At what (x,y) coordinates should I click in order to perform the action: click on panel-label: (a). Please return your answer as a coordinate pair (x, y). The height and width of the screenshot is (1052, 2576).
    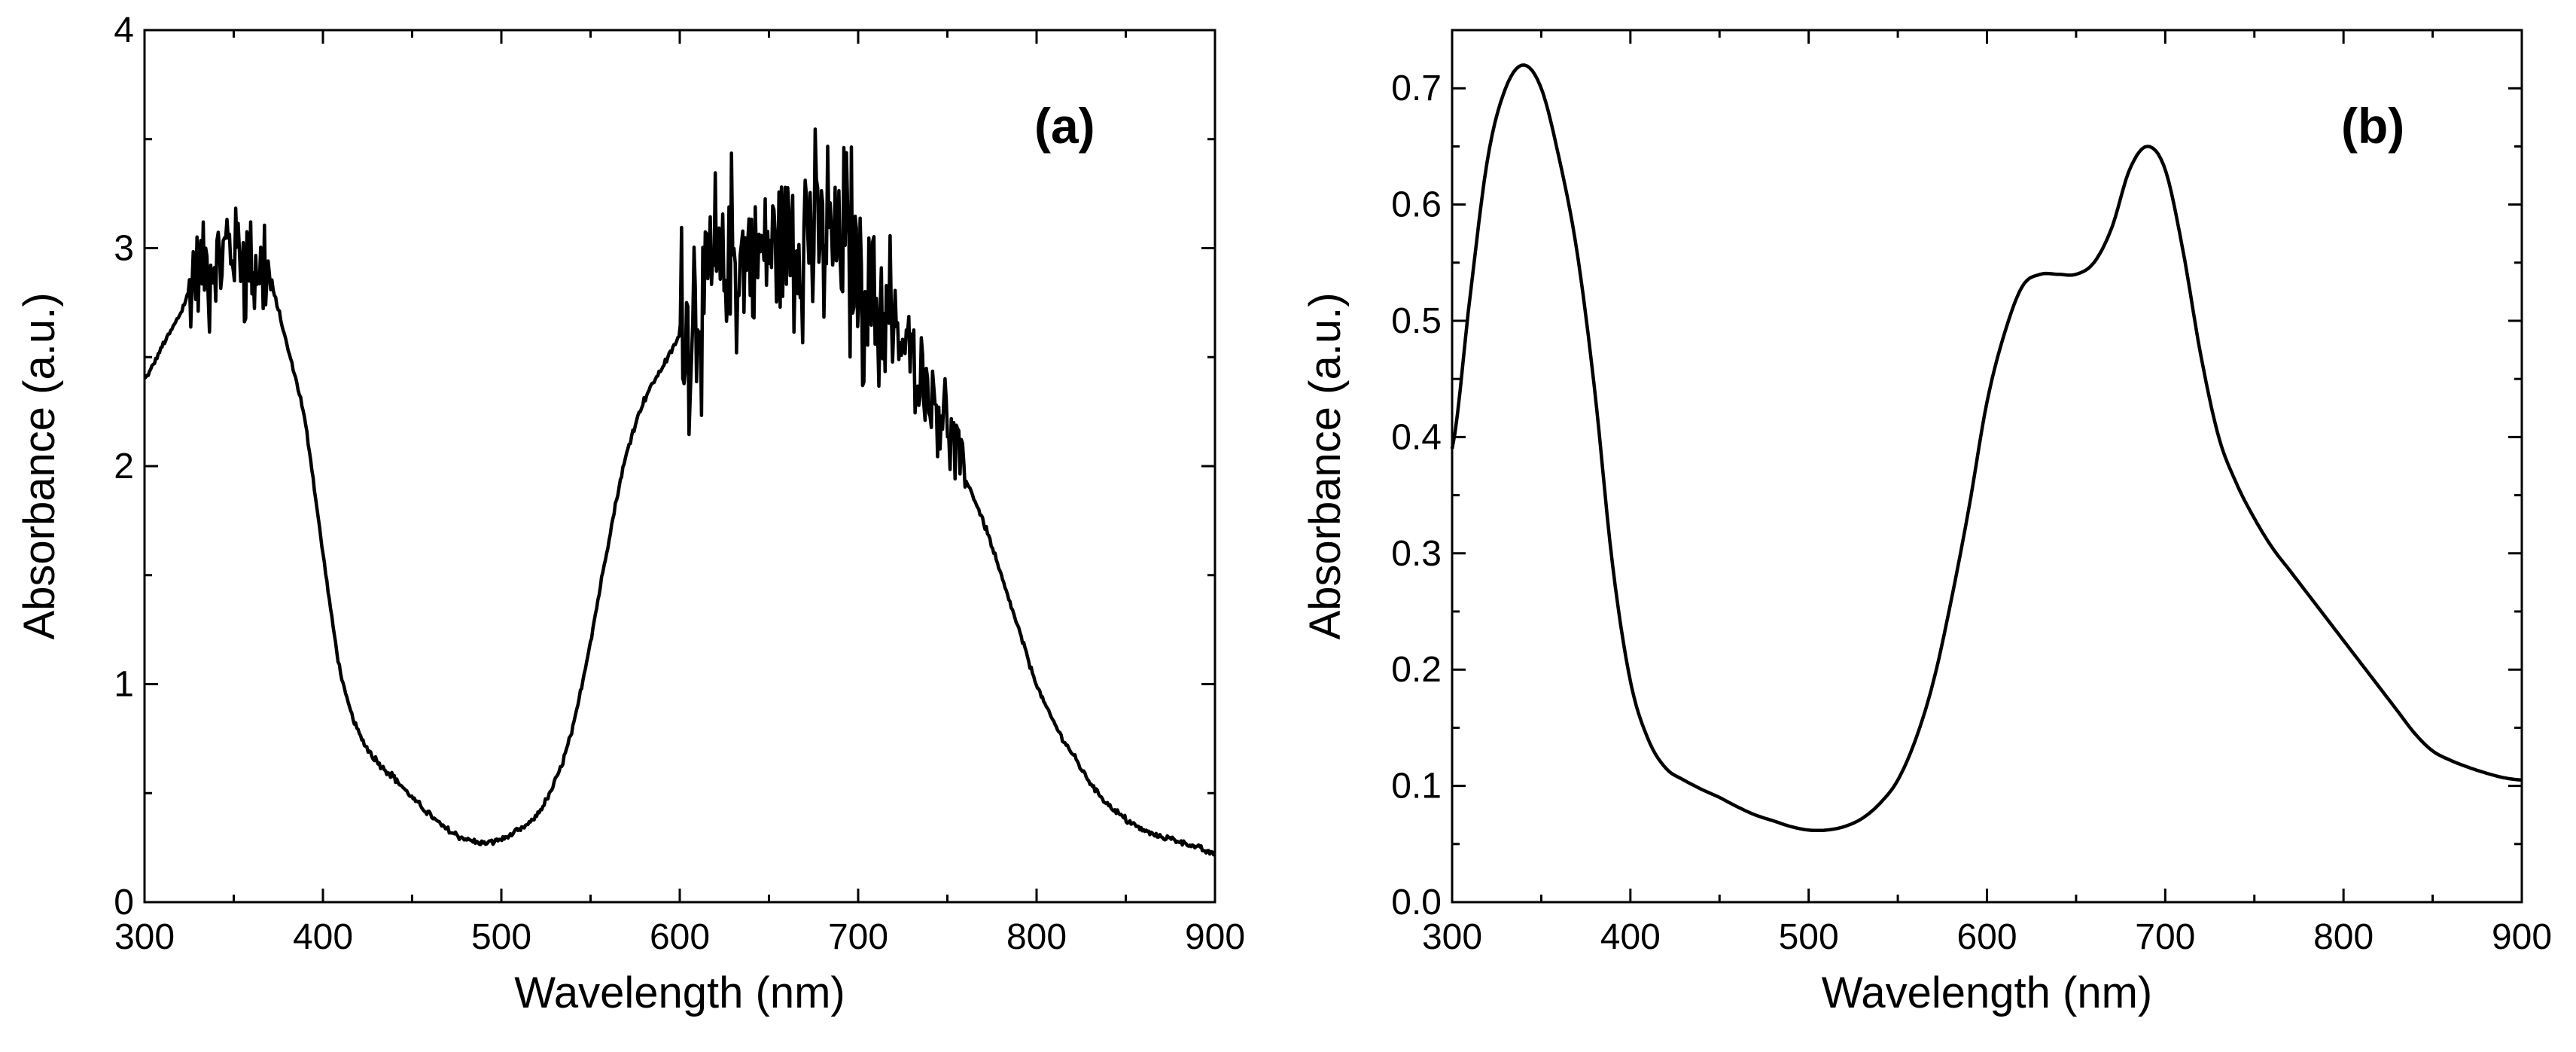
    Looking at the image, I should click on (1064, 126).